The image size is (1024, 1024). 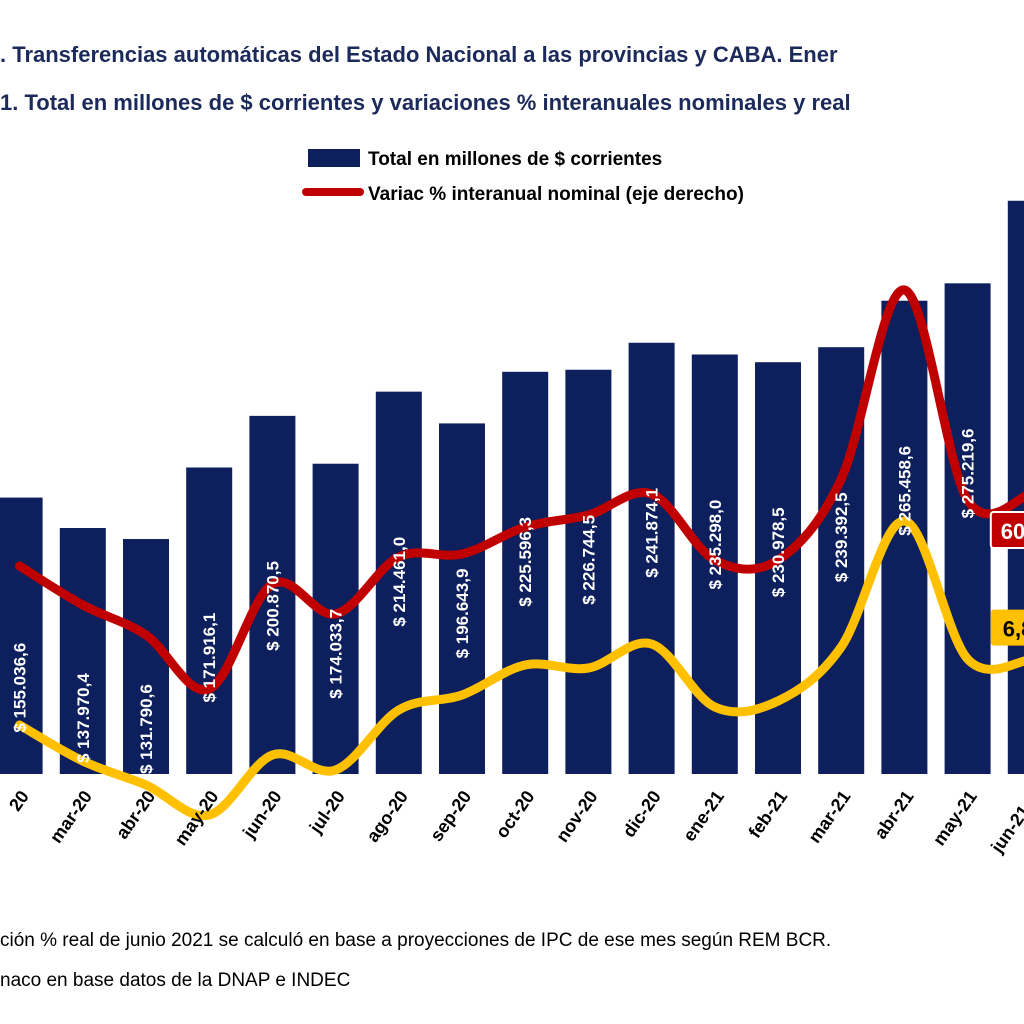 I want to click on end-labels: 60,1 6,8, so click(x=1006, y=578).